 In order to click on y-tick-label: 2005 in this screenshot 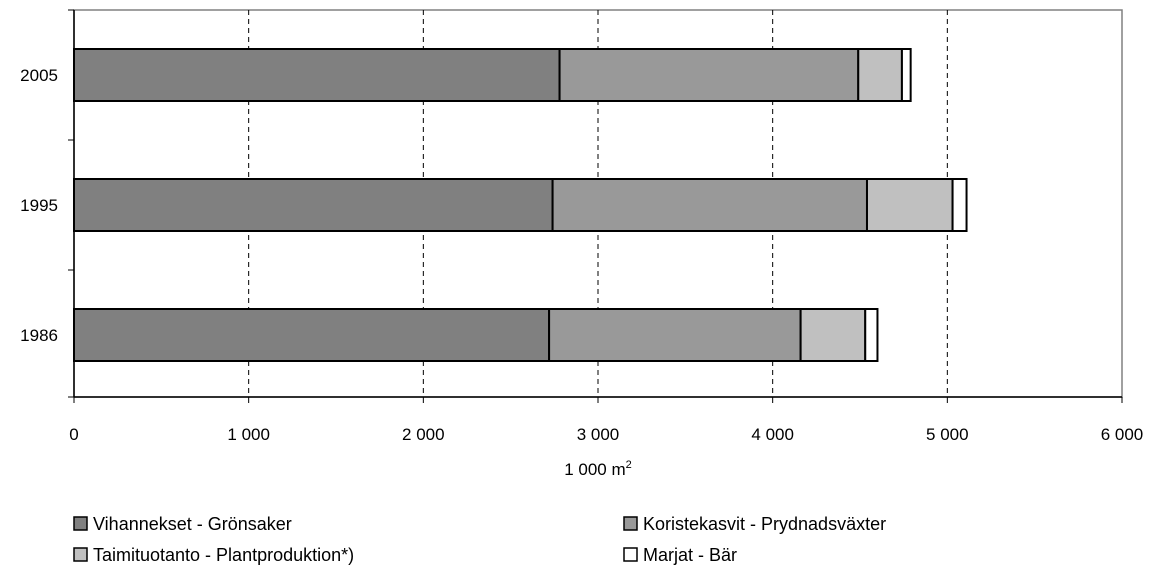, I will do `click(39, 75)`.